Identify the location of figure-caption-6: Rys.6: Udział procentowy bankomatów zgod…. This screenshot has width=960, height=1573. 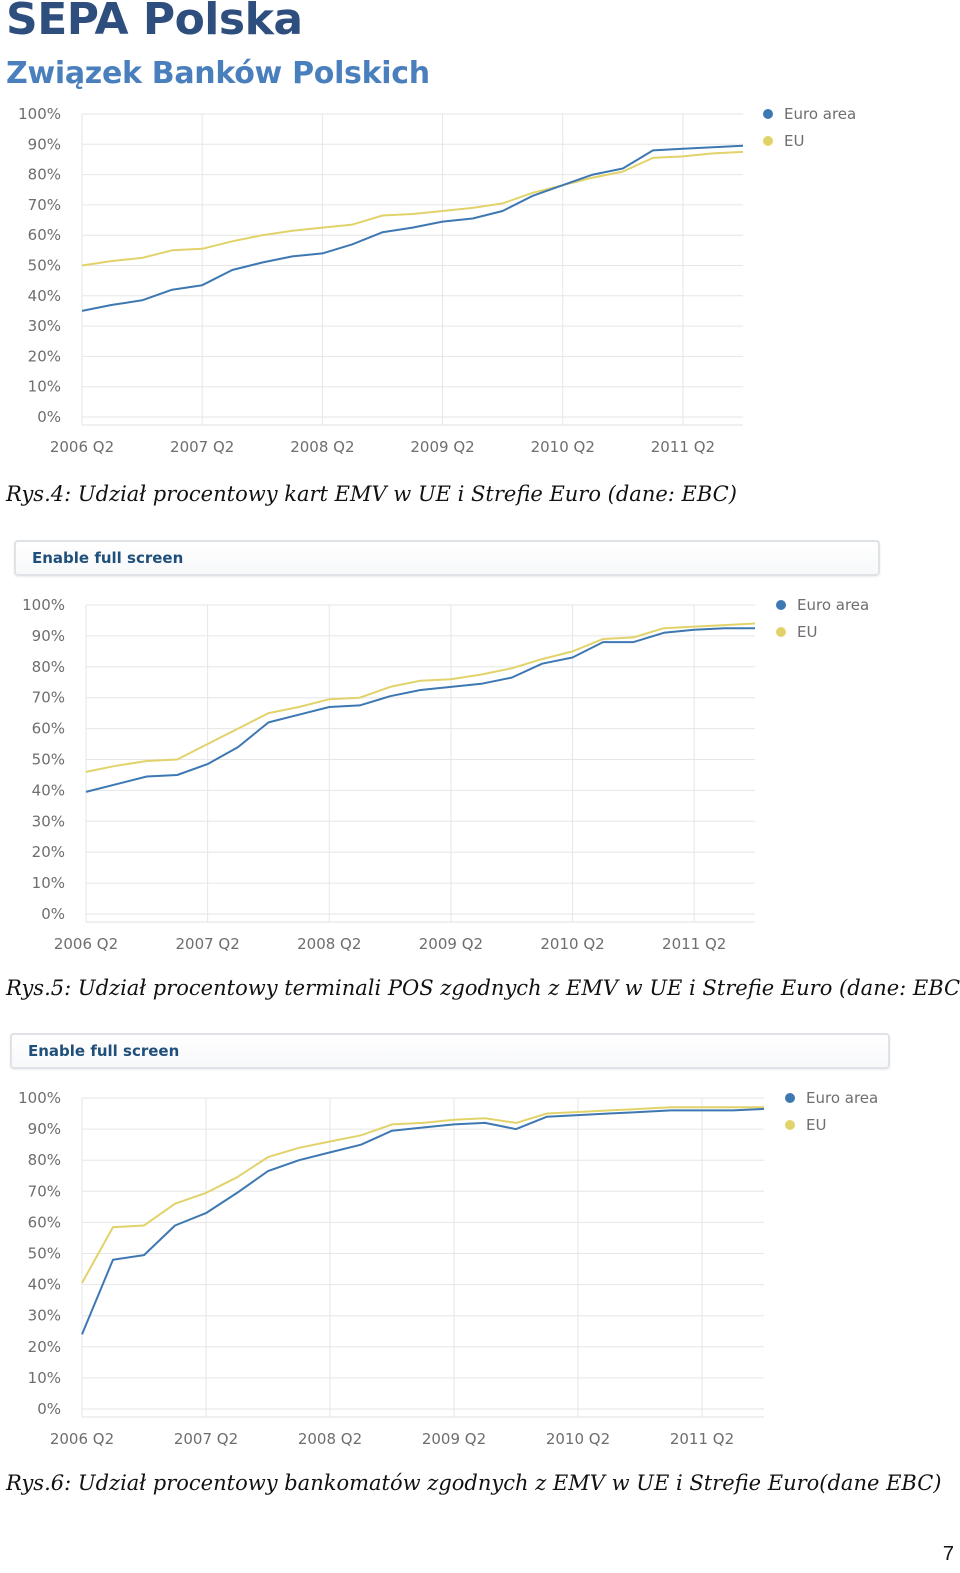
(474, 1483).